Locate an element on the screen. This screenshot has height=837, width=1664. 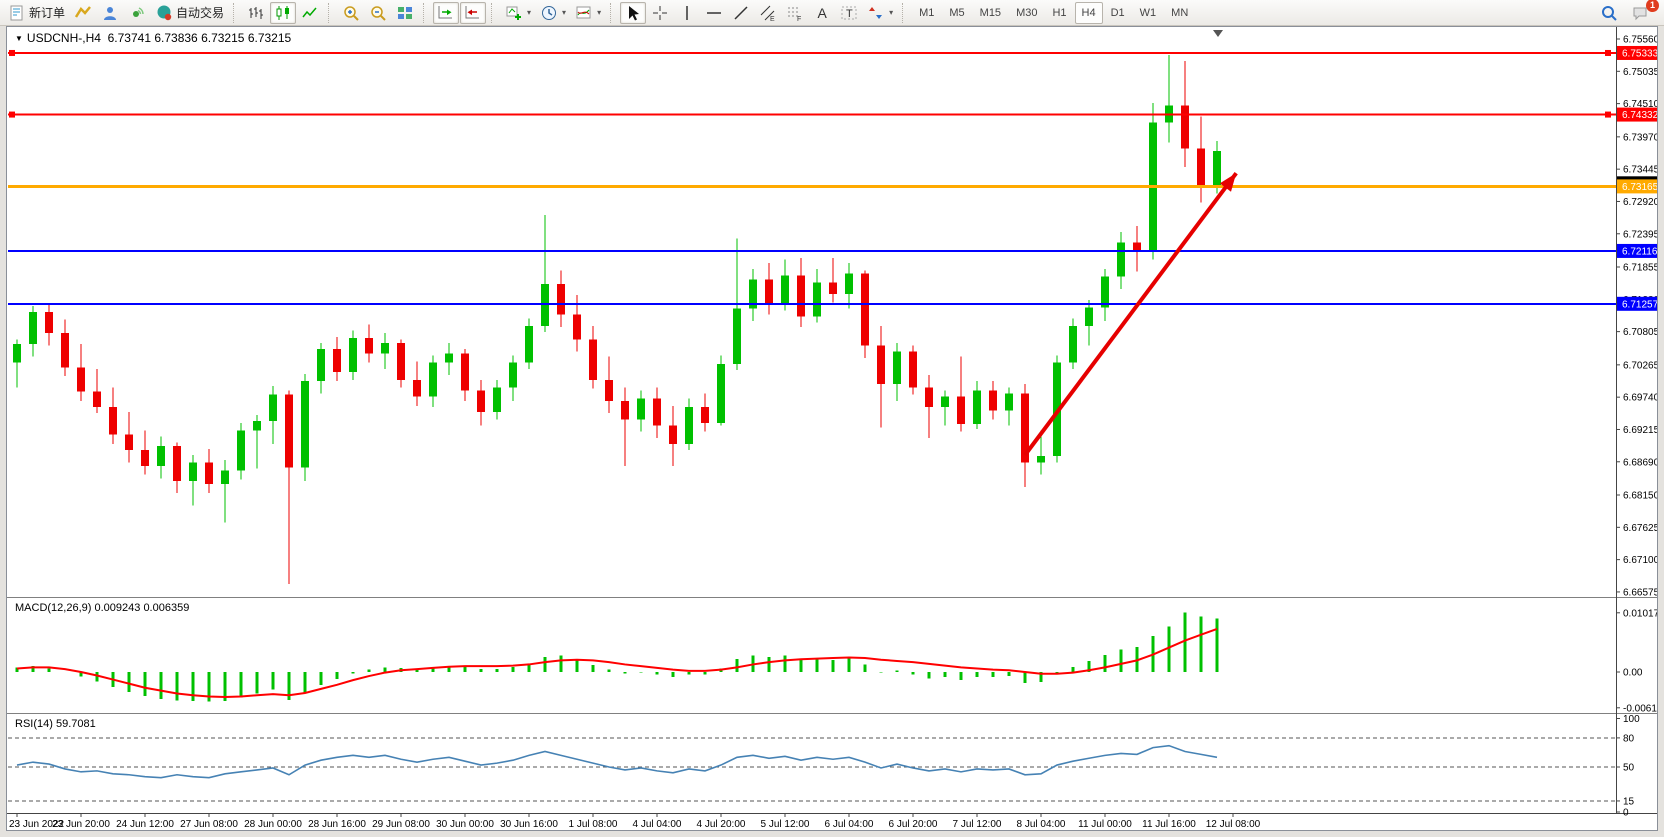
crosshair-button is located at coordinates (660, 13).